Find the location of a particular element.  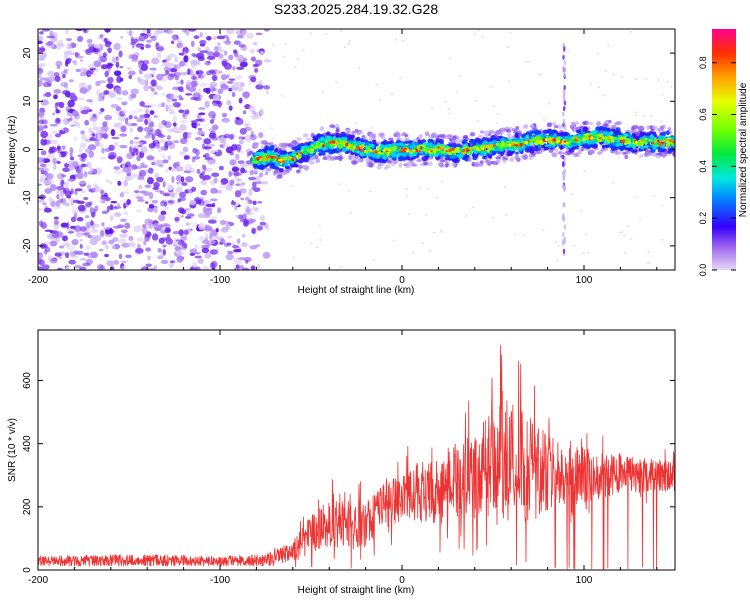

colorbar-gradient is located at coordinates (724, 149).